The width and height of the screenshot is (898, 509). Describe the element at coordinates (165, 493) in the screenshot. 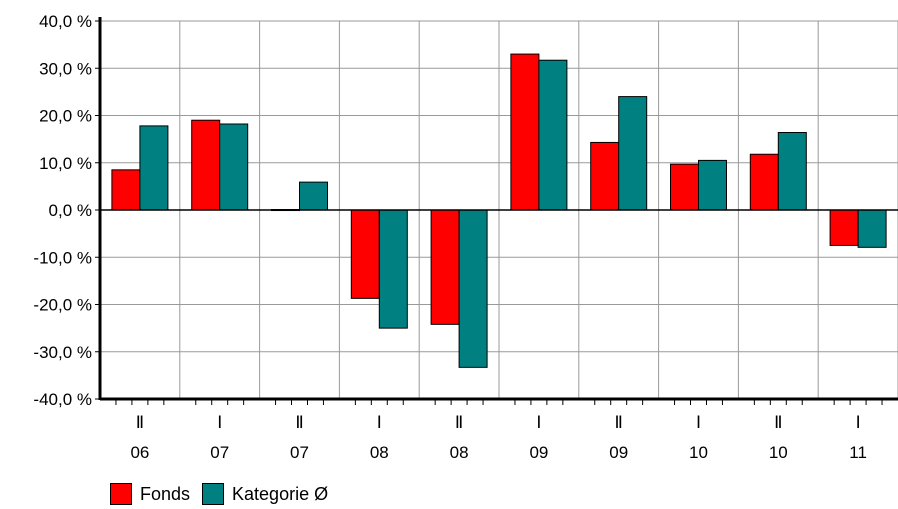

I see `legend-label-fonds: Fonds` at that location.